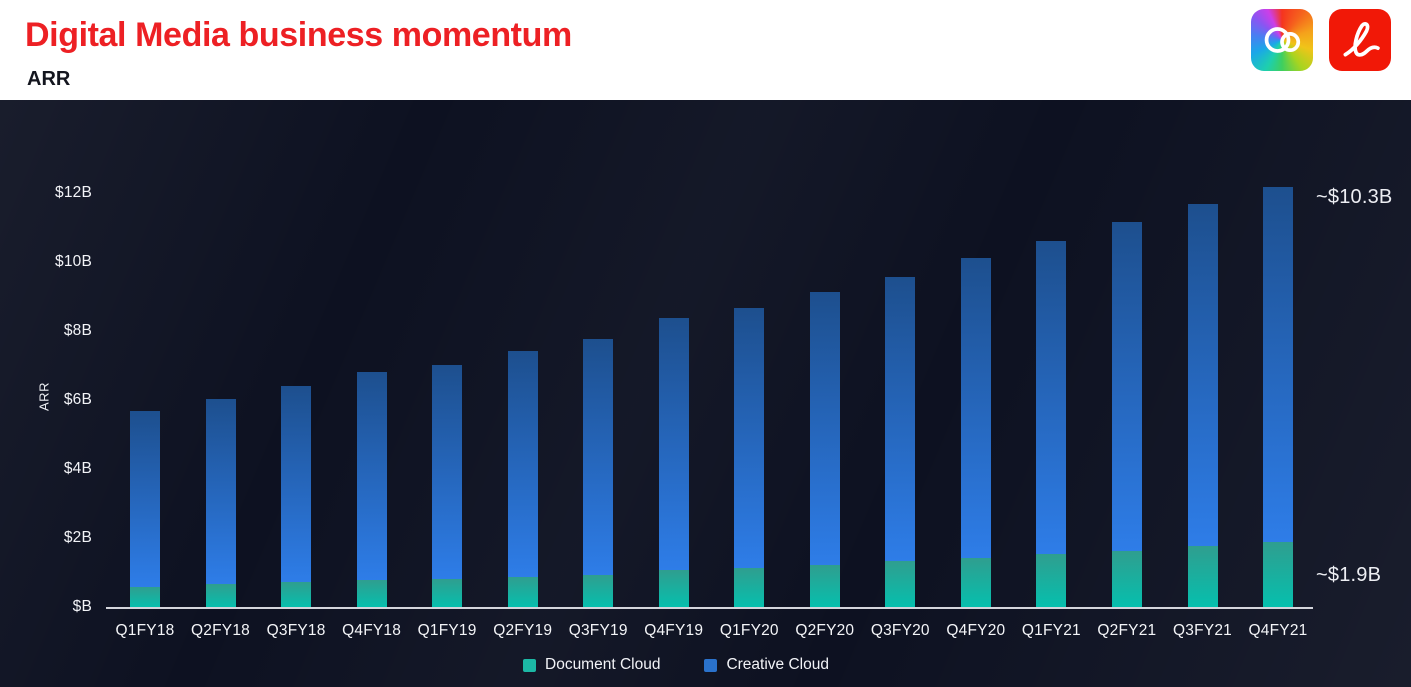 The image size is (1411, 687). What do you see at coordinates (1349, 575) in the screenshot?
I see `annotation-document-cloud-arr: ~$1.9B` at bounding box center [1349, 575].